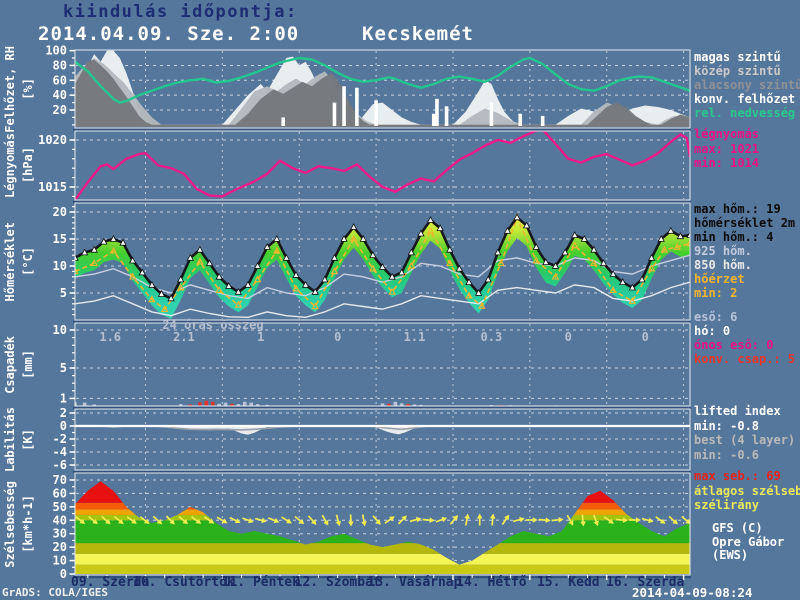 Image resolution: width=800 pixels, height=600 pixels. Describe the element at coordinates (316, 403) in the screenshot. I see `precip-series` at that location.